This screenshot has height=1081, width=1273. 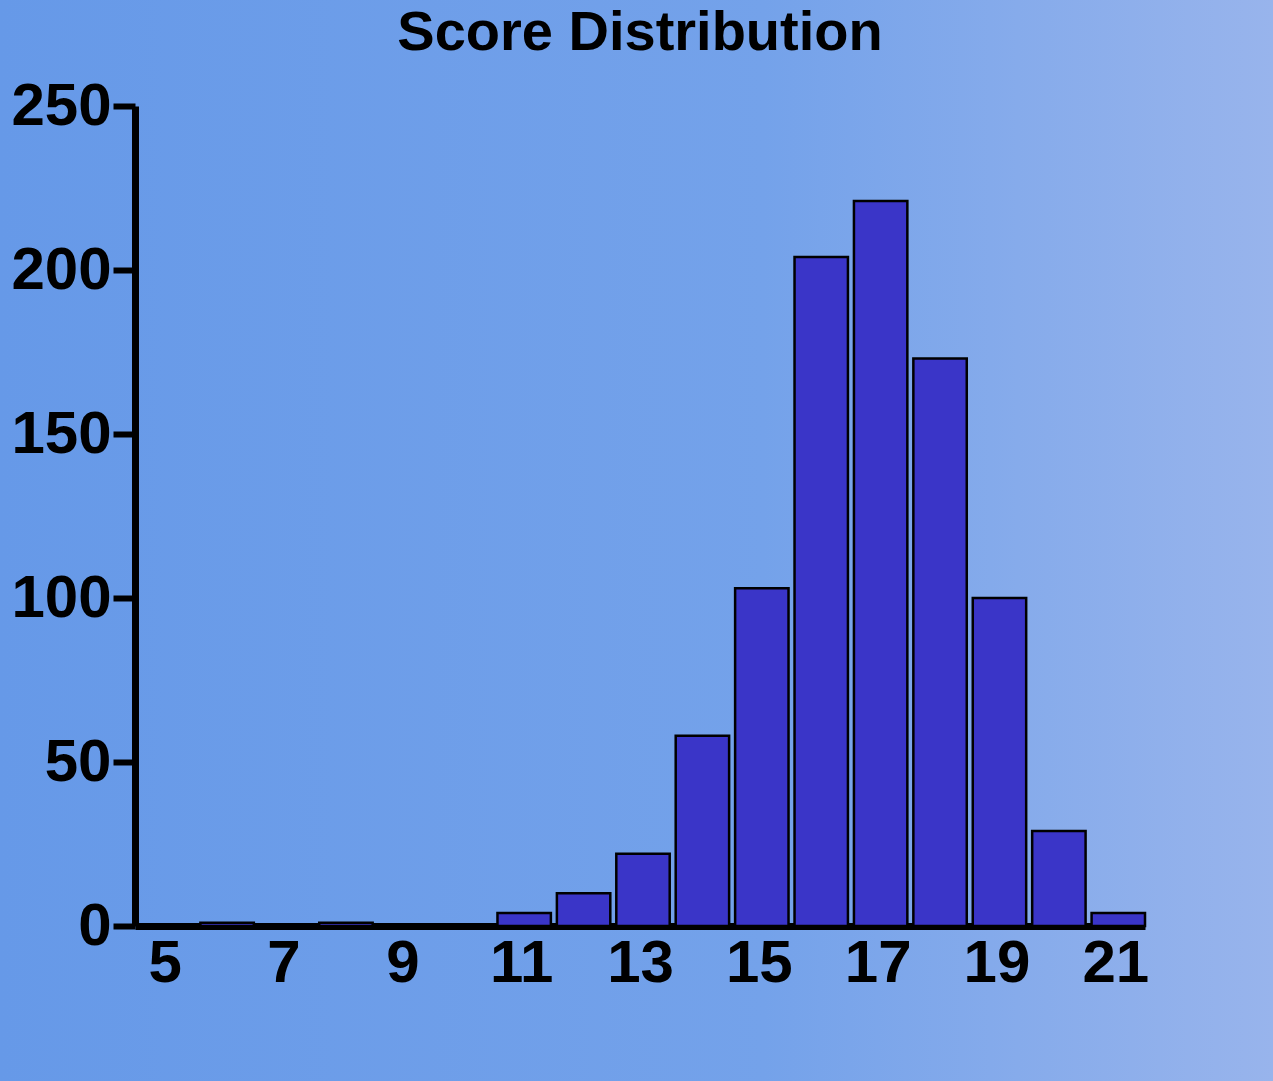 I want to click on y-tick-label: 50, so click(x=78, y=760).